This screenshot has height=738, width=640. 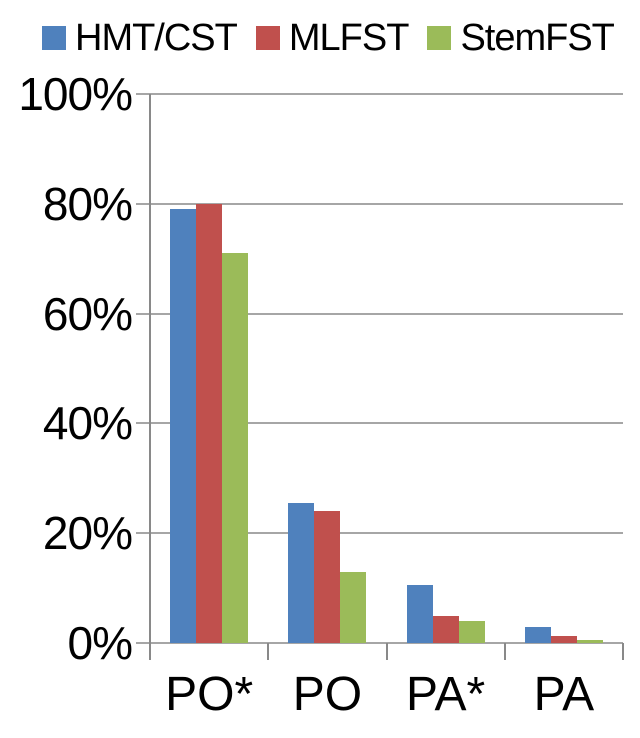 What do you see at coordinates (446, 694) in the screenshot?
I see `category-label: PA*` at bounding box center [446, 694].